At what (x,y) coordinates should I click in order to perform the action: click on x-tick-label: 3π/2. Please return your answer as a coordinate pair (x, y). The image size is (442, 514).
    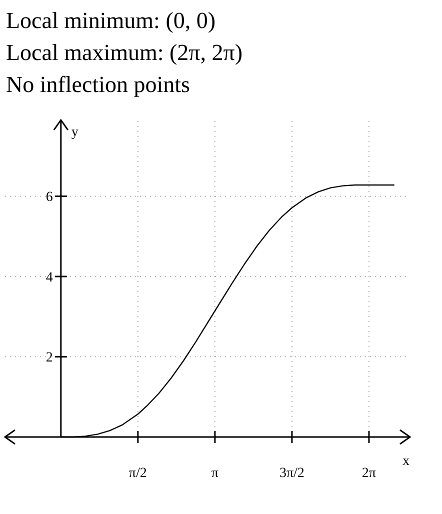
    Looking at the image, I should click on (291, 473).